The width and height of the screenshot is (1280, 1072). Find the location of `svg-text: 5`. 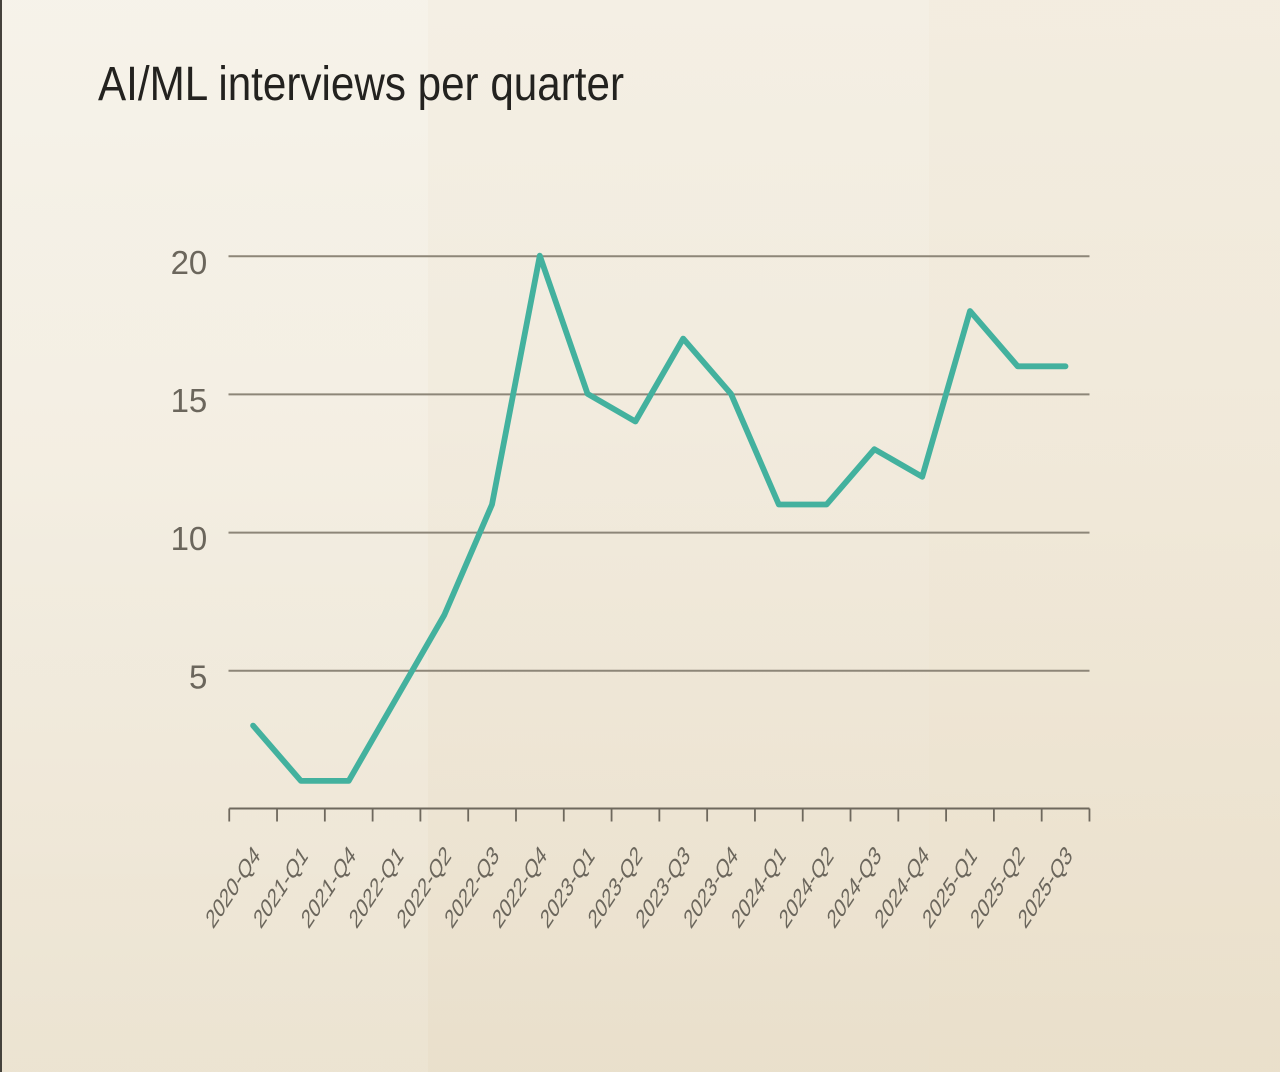

svg-text: 5 is located at coordinates (198, 676).